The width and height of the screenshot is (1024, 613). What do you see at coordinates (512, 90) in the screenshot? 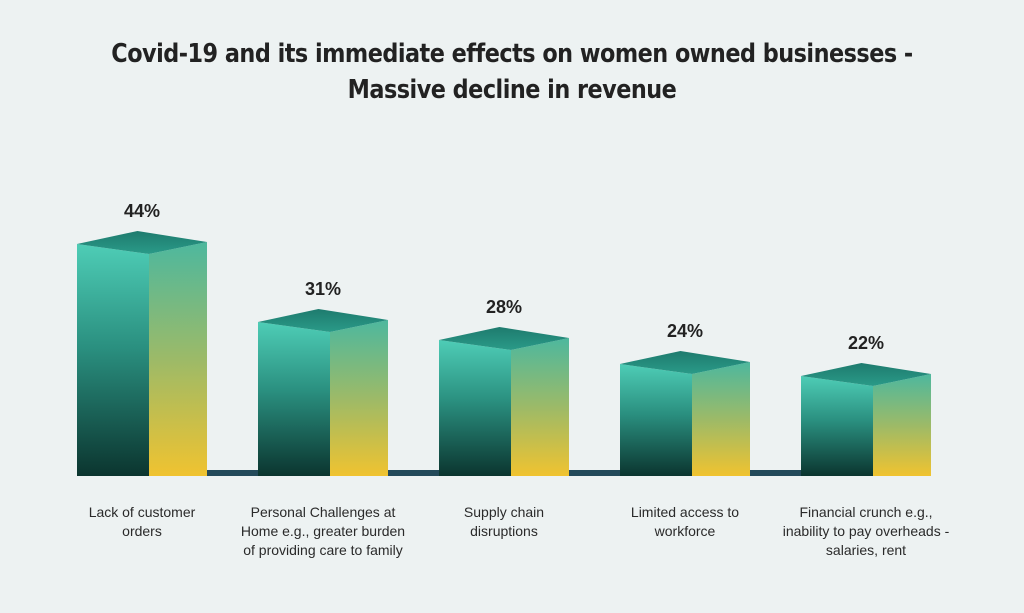
I see `chart-title-line-2: Massive decline in revenue` at bounding box center [512, 90].